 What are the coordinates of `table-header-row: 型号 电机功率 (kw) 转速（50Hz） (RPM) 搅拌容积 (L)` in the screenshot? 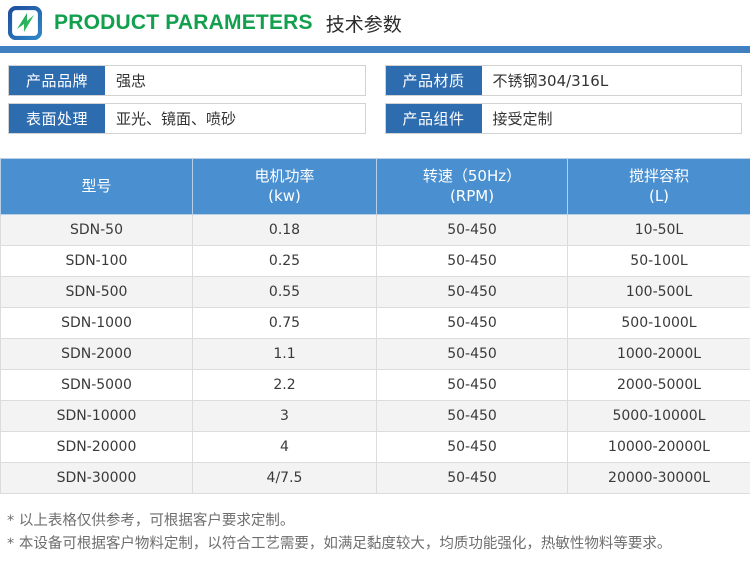 It's located at (375, 186).